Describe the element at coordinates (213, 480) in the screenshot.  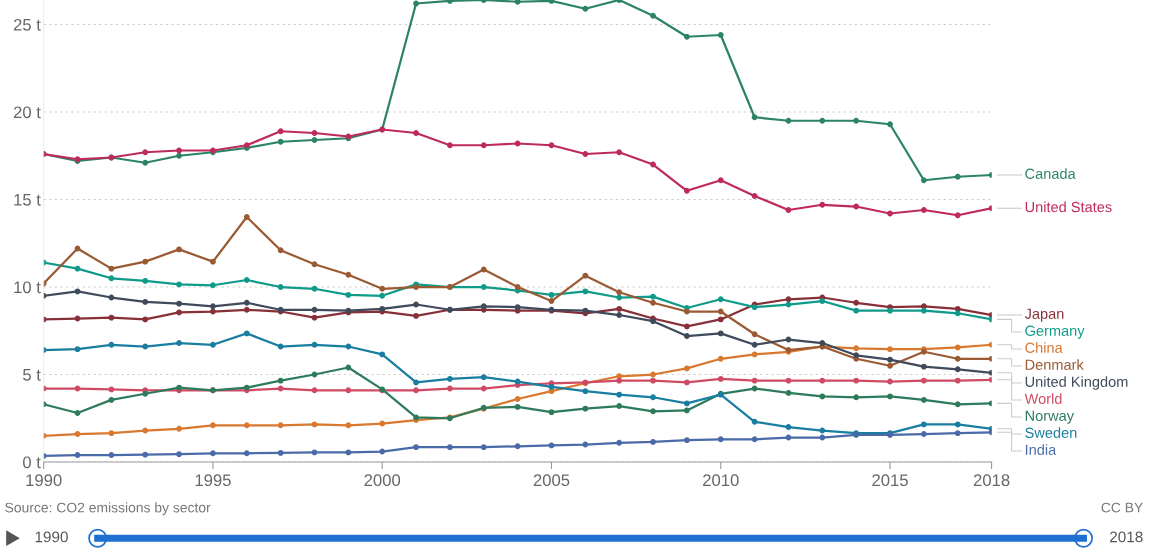
I see `x-tick-label: 1995` at that location.